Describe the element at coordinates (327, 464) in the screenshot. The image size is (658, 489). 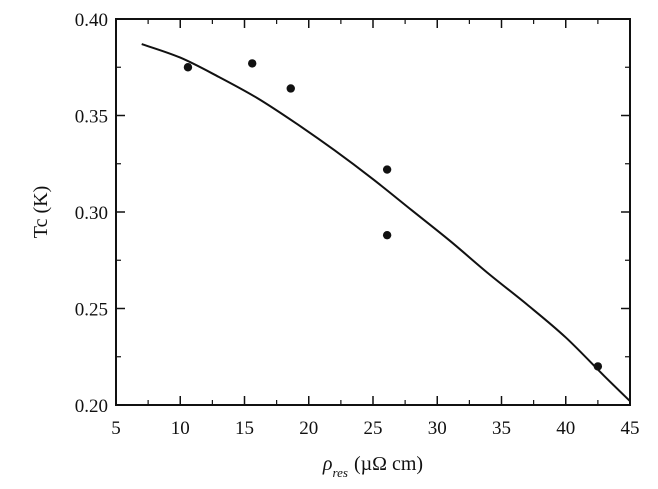
I see `x-axis-symbol: ρ` at that location.